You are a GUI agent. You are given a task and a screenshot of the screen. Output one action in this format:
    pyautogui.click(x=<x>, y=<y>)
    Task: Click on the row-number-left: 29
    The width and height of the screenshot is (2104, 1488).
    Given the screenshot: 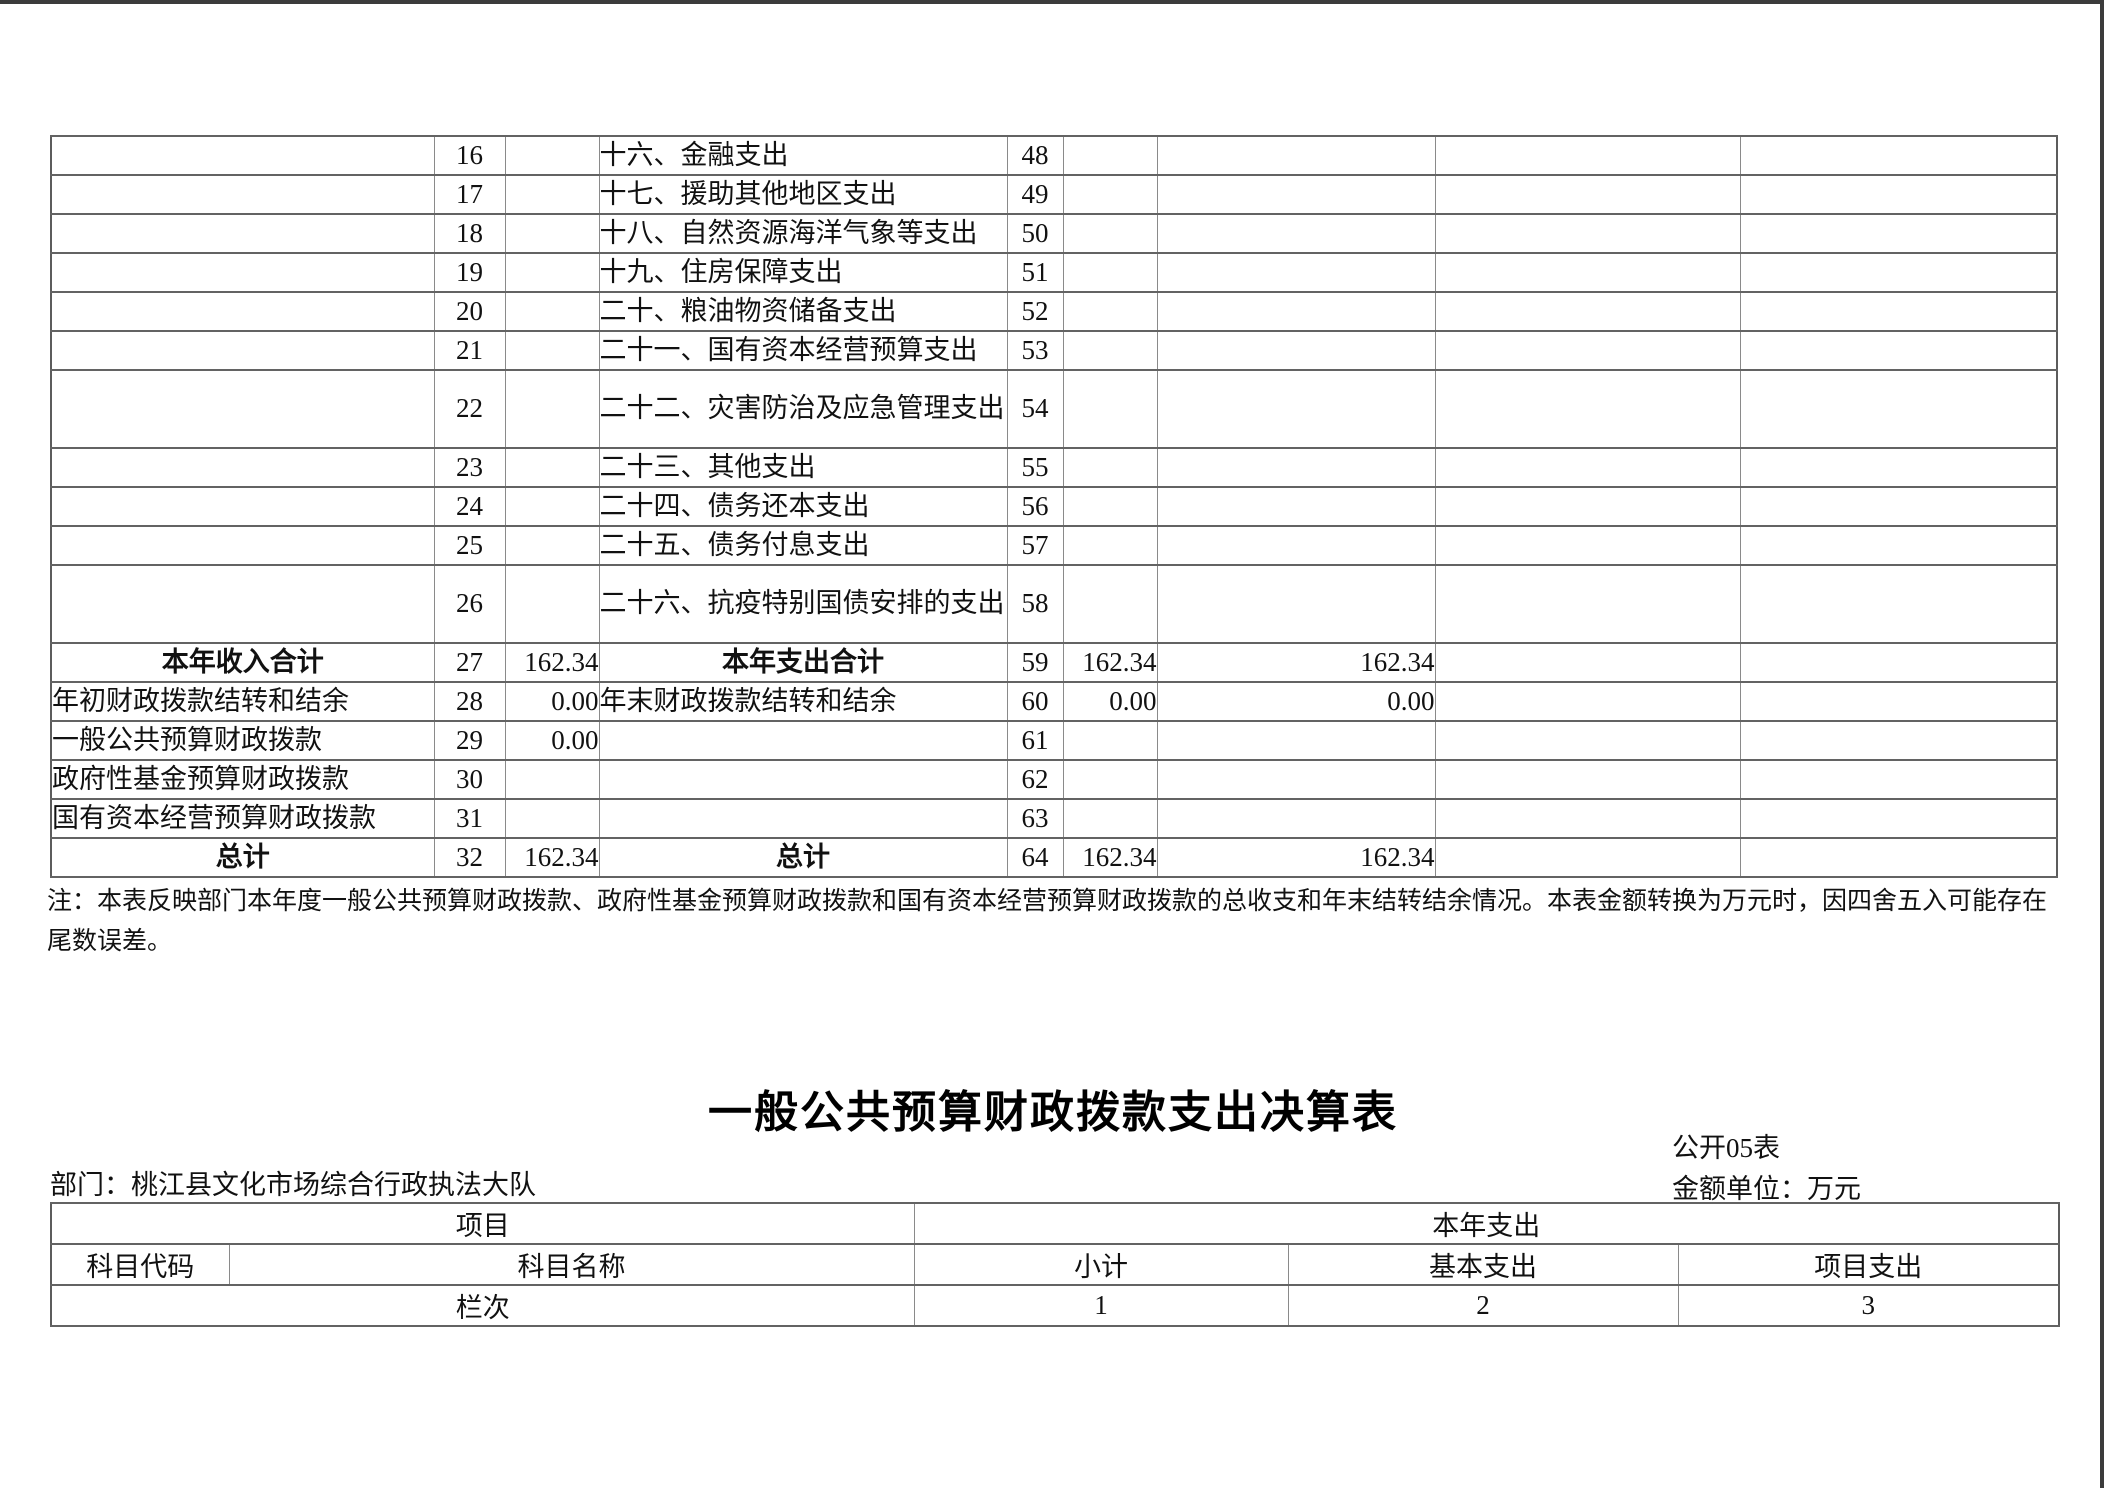 What is the action you would take?
    pyautogui.click(x=469, y=740)
    